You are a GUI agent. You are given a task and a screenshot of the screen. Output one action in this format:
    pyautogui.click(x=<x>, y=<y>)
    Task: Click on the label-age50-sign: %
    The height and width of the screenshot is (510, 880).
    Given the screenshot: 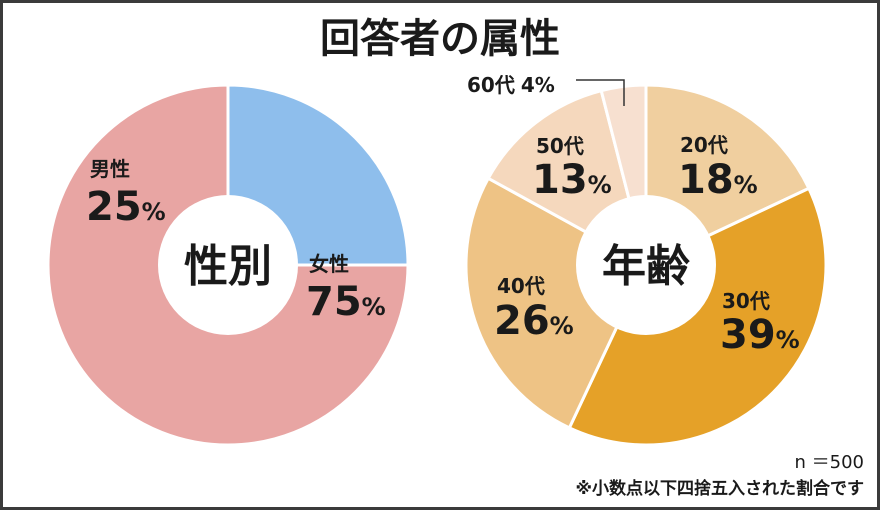 What is the action you would take?
    pyautogui.click(x=600, y=185)
    